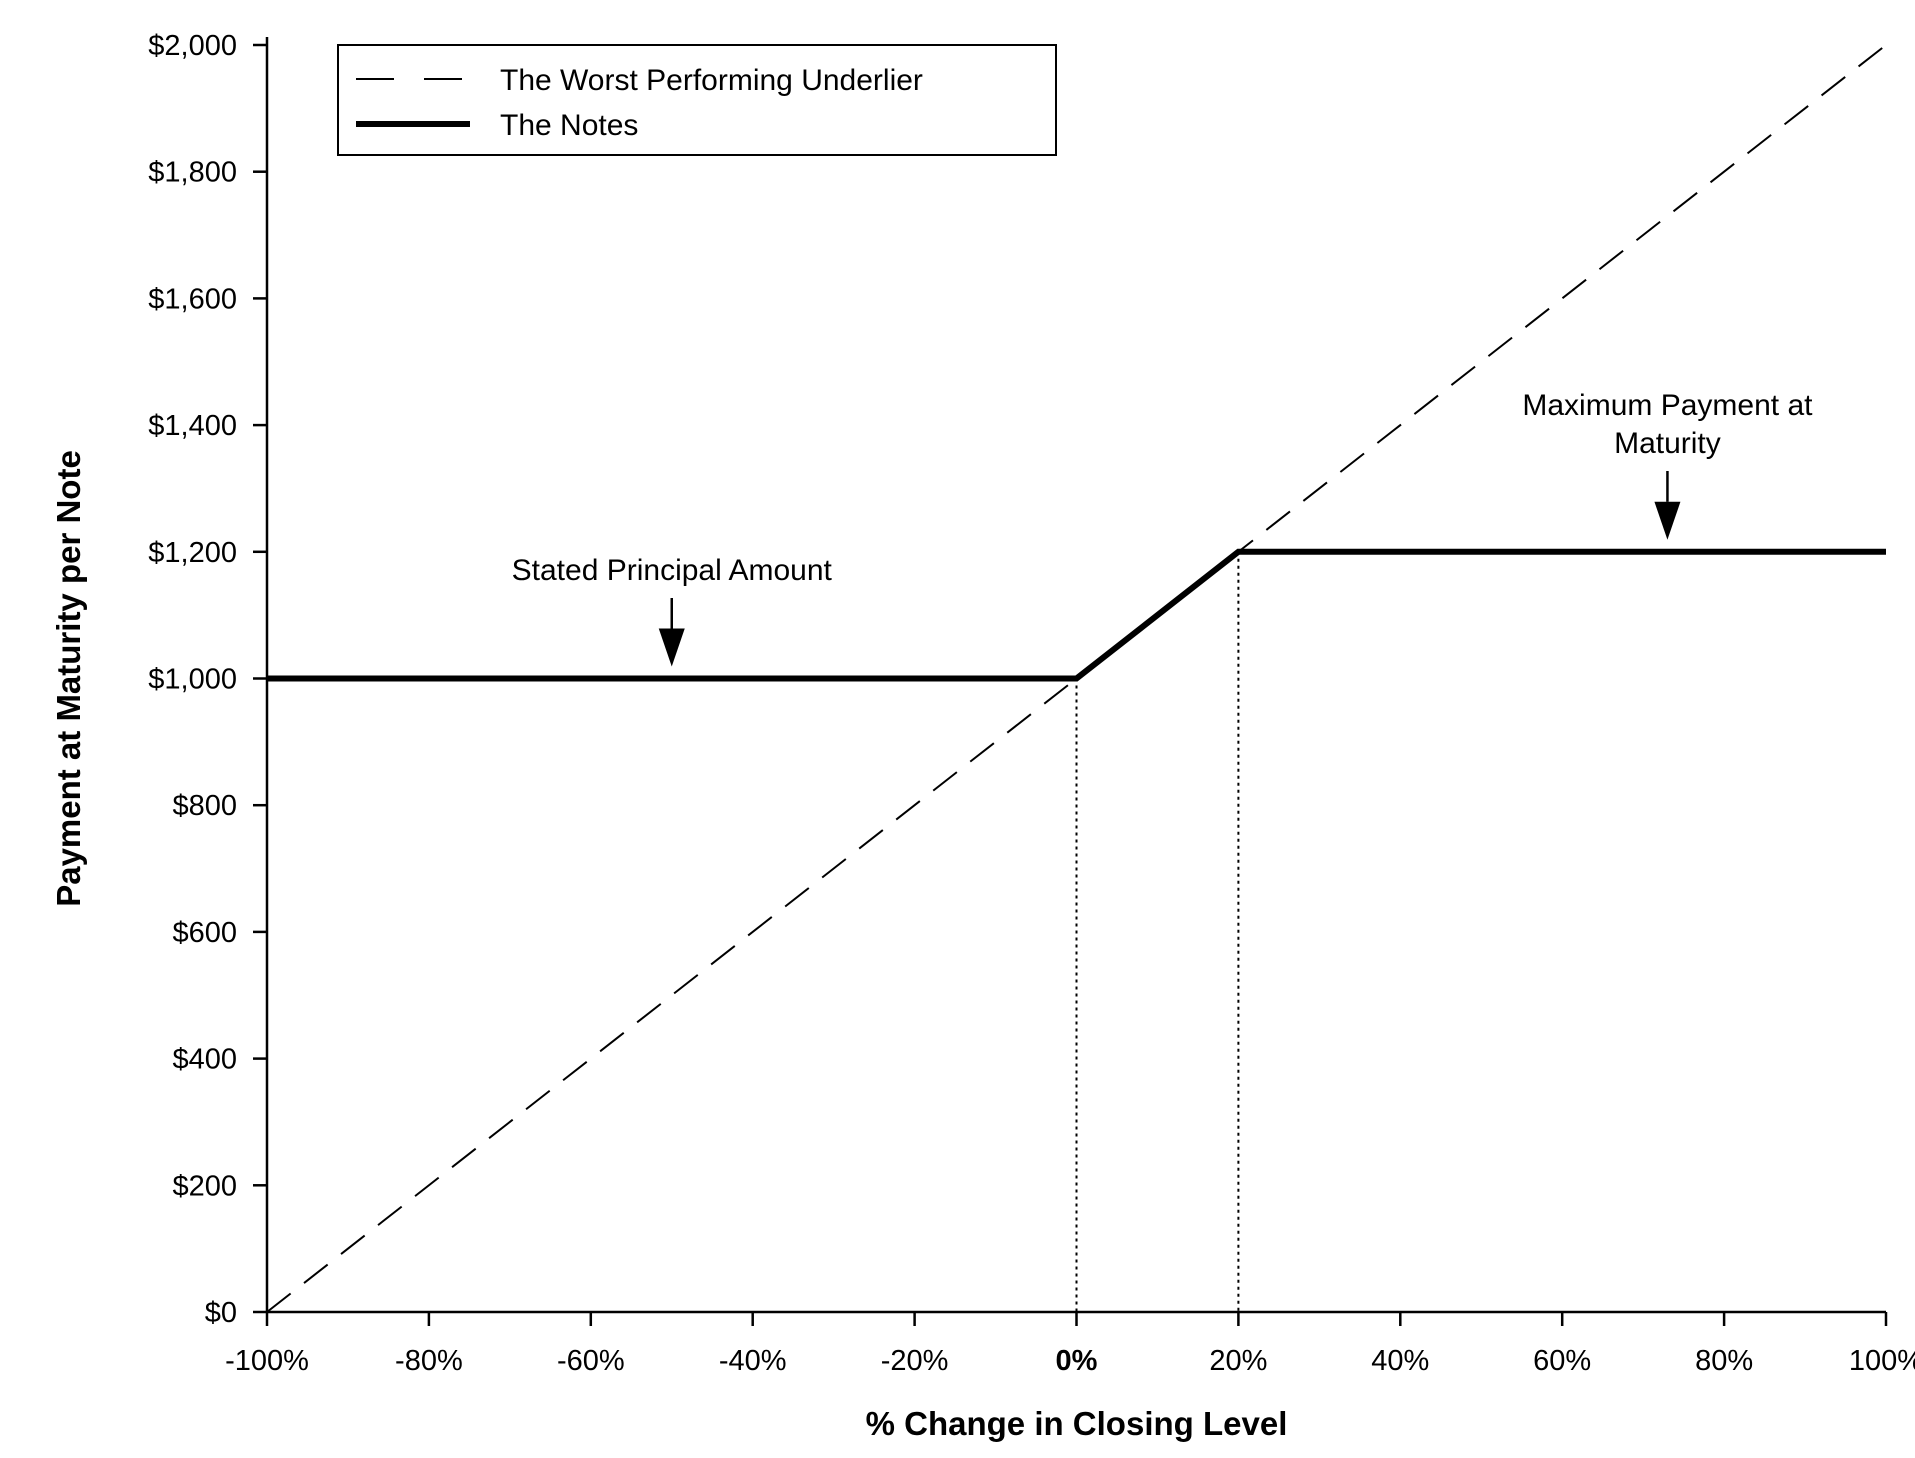  What do you see at coordinates (1667, 405) in the screenshot?
I see `annotation-label: Maximum Payment at` at bounding box center [1667, 405].